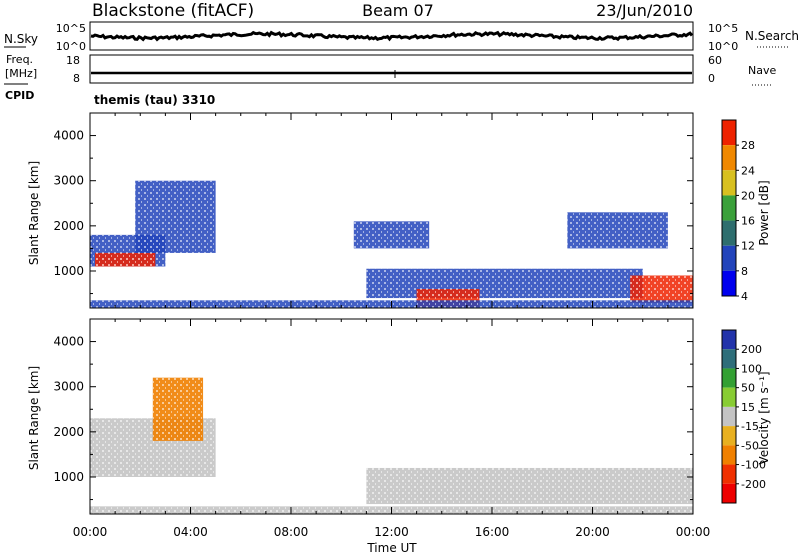 This screenshot has width=800, height=554. Describe the element at coordinates (715, 60) in the screenshot. I see `freq-right-tick-top: 60` at that location.